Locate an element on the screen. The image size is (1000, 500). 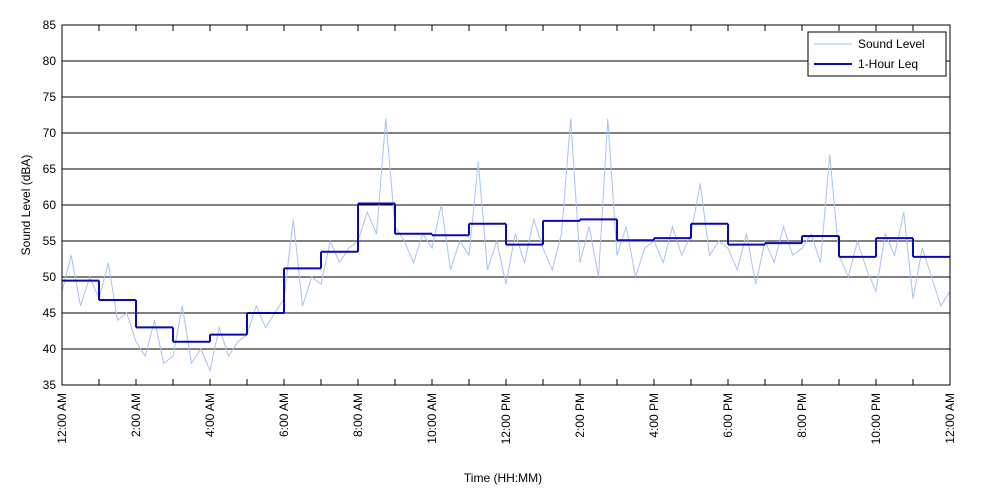
legend-label: Sound Level is located at coordinates (891, 44).